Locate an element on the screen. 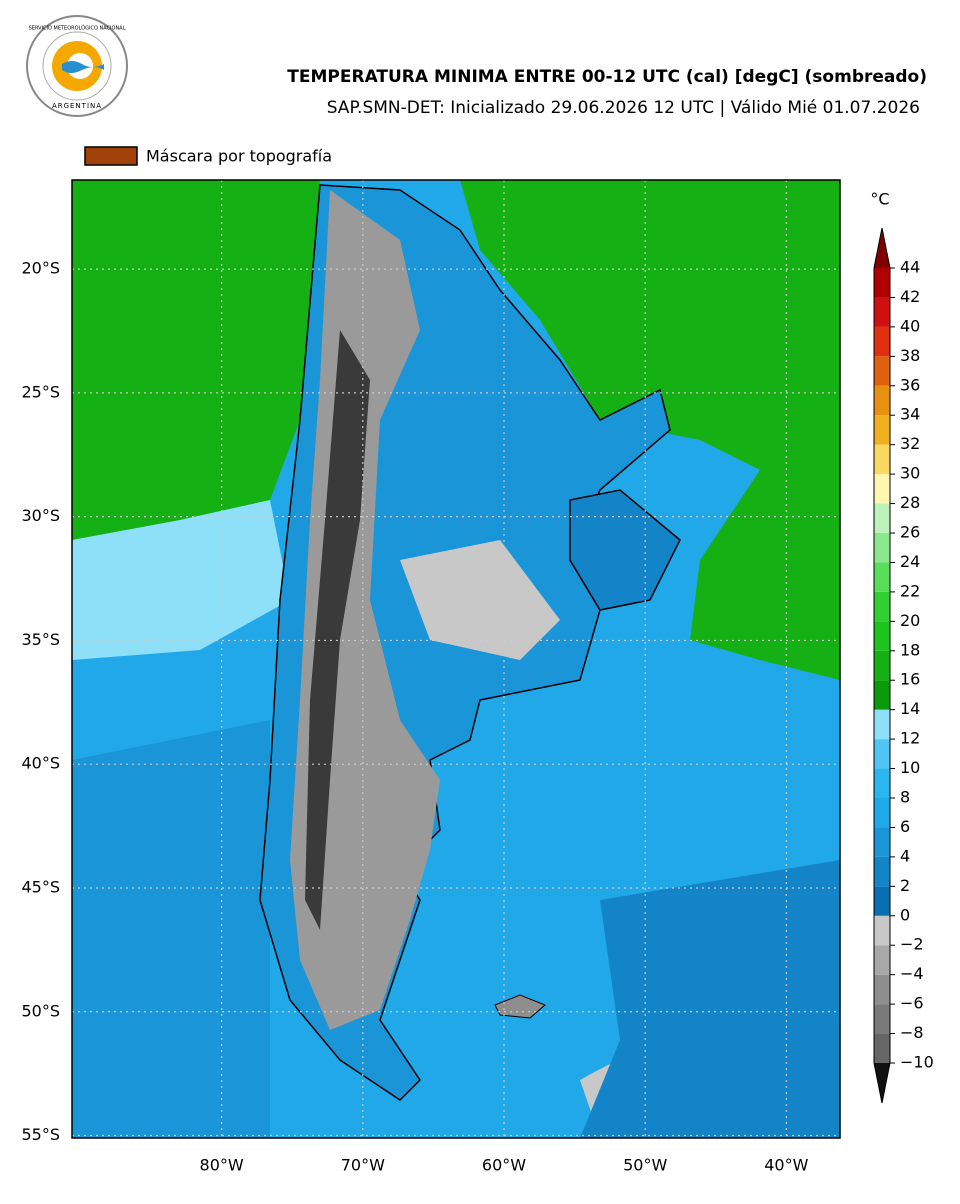  colorbar-over is located at coordinates (882, 248).